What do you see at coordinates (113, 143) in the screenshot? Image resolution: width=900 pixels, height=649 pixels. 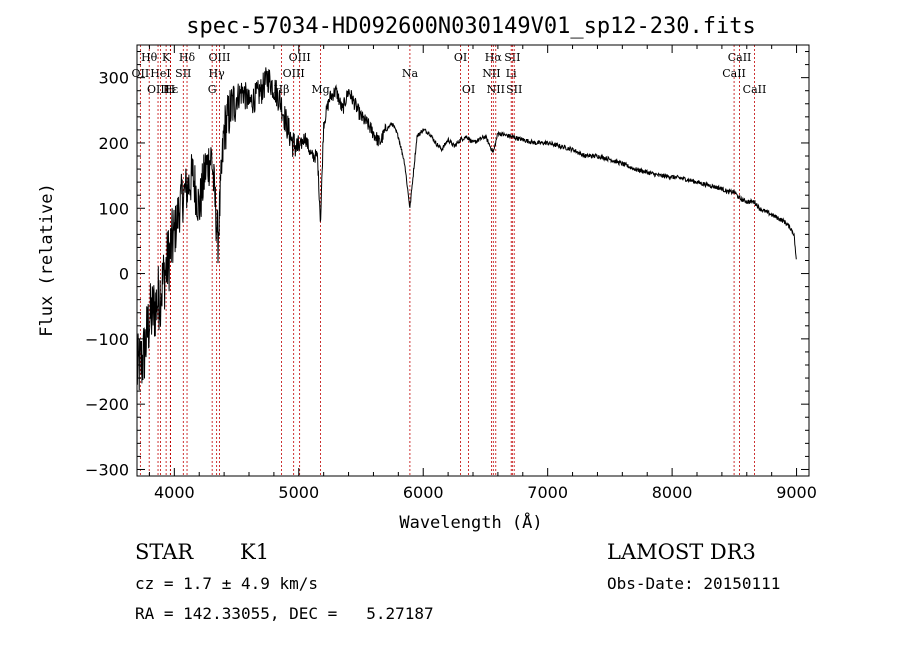 I see `y-tick-label: 200` at bounding box center [113, 143].